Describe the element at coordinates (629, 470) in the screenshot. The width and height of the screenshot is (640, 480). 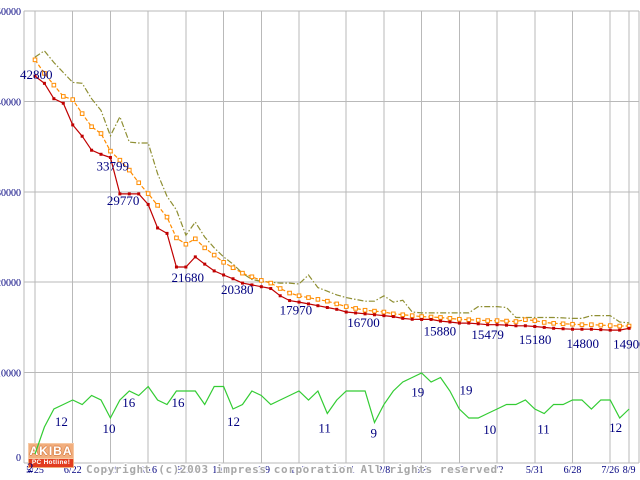
I see `x-axis-label: 8/9` at that location.